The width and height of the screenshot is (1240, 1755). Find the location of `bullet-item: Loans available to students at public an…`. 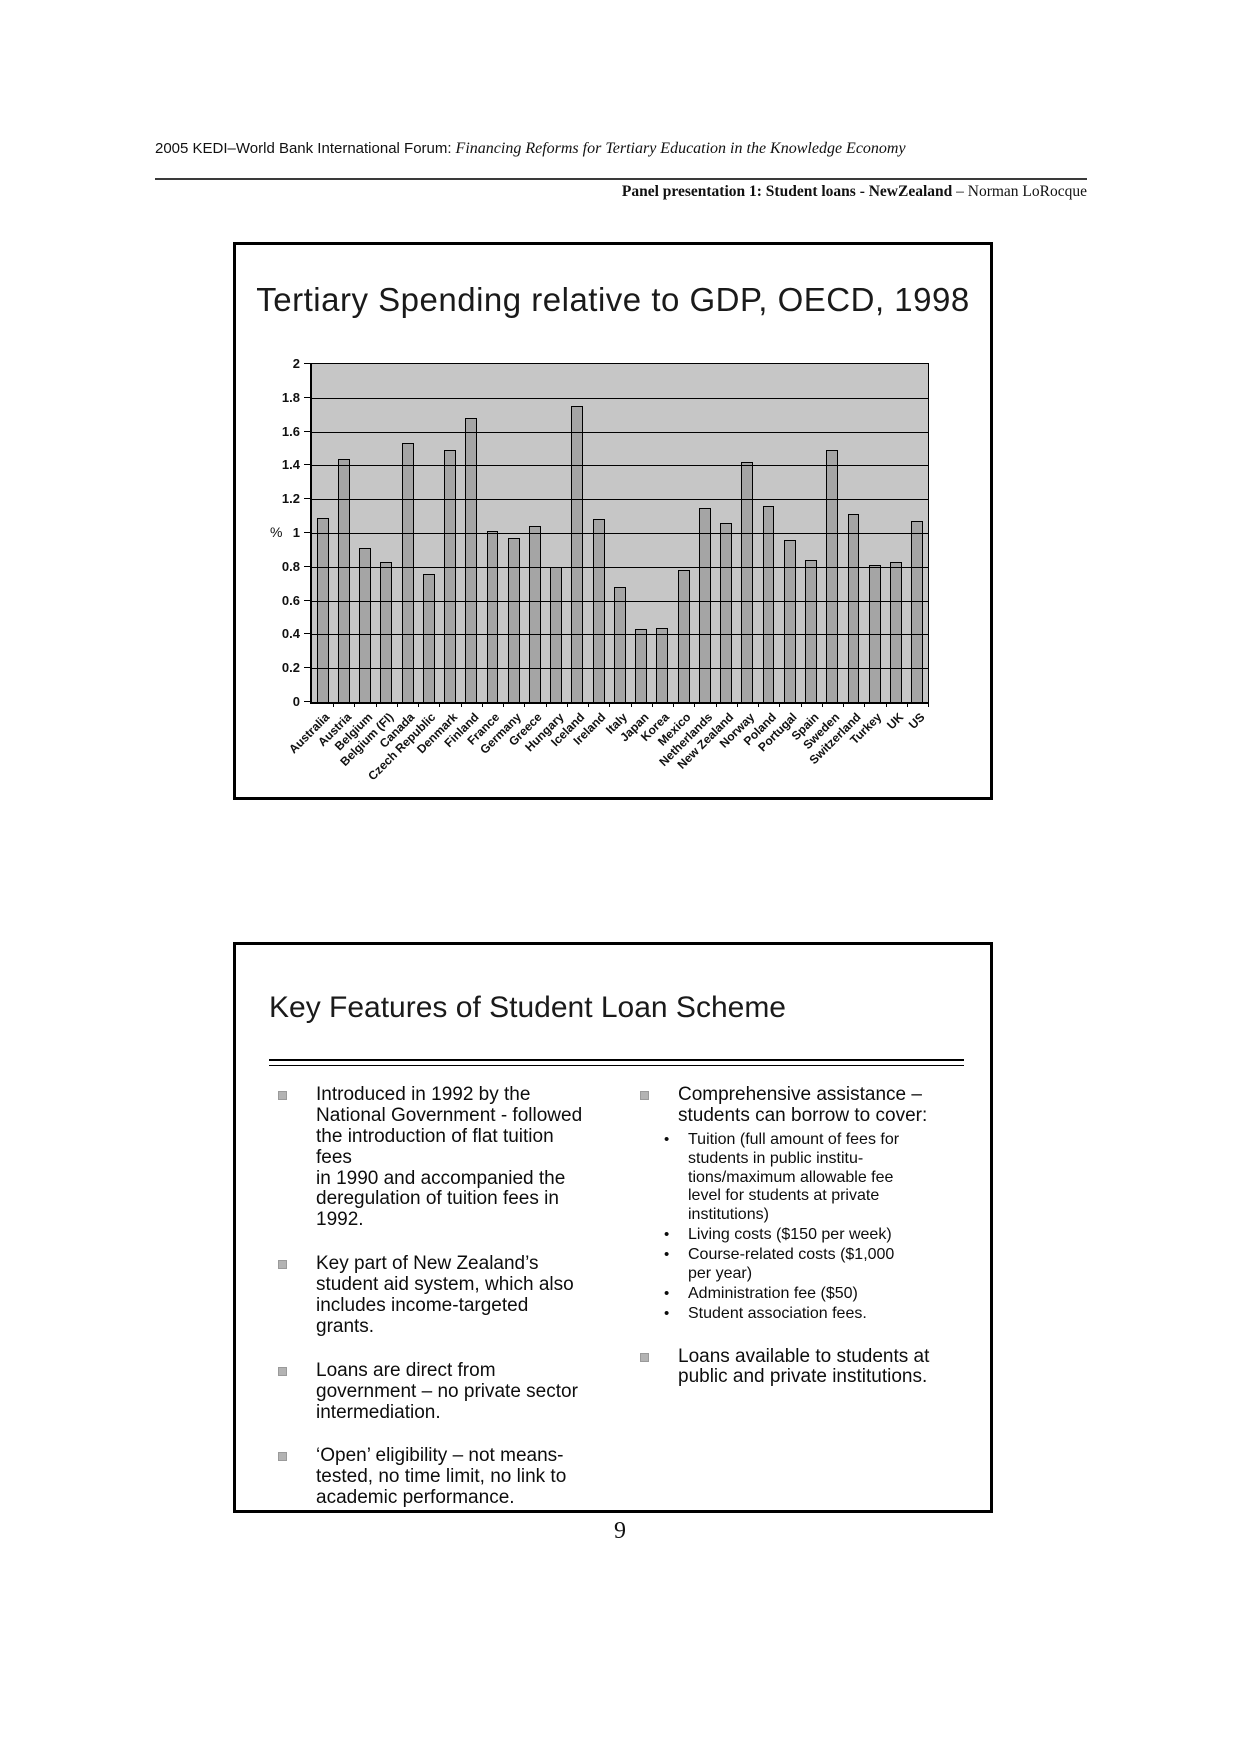

bullet-item: Loans available to students at public an… is located at coordinates (810, 1367).